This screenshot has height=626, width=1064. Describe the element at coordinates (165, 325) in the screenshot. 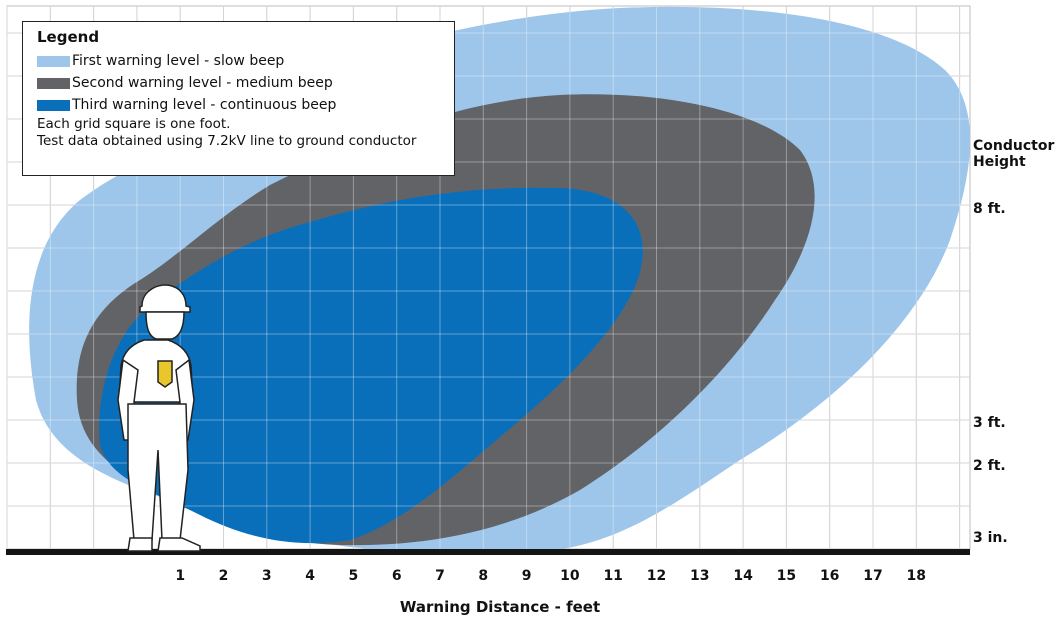

I see `worker-head` at that location.